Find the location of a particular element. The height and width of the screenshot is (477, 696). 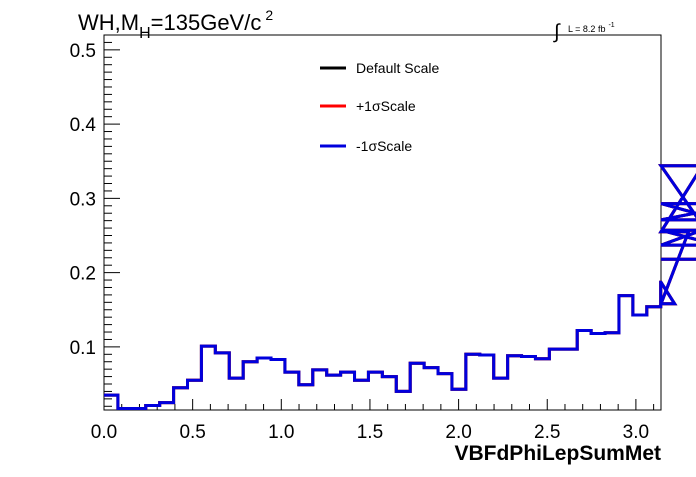

legend: Default Scale +1σScale -1σScale is located at coordinates (379, 107).